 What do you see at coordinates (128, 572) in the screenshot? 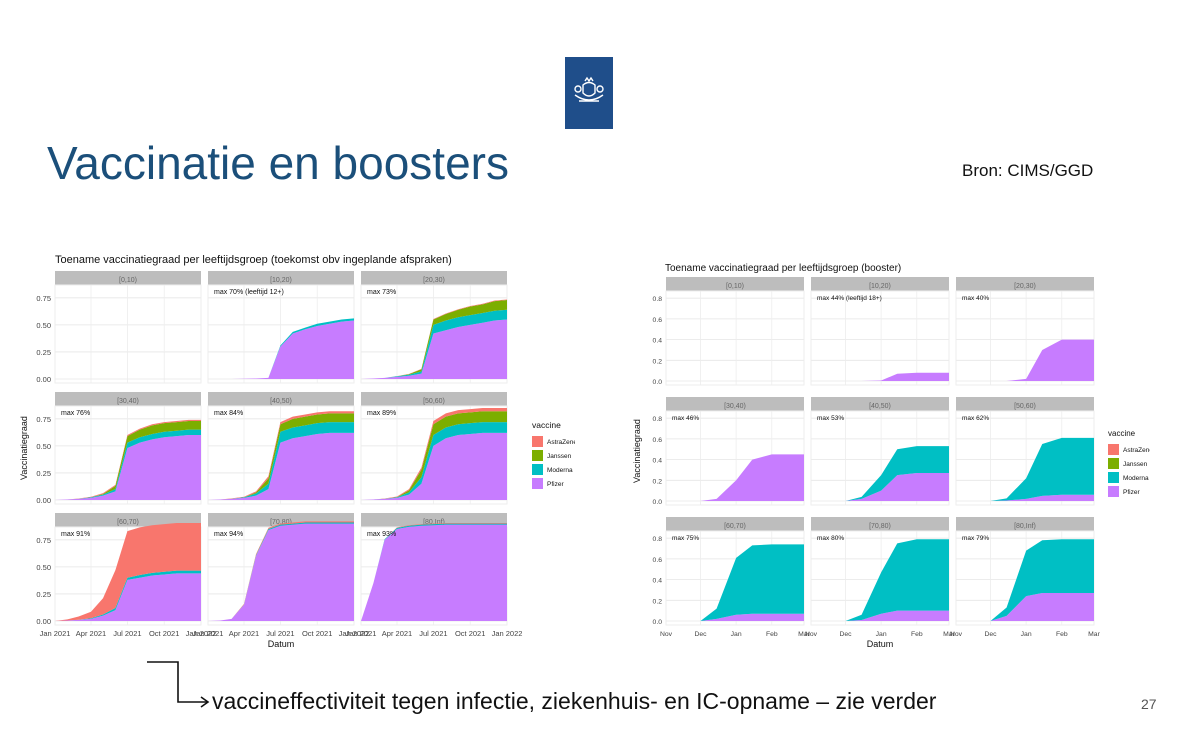
I see `area-astrazeneca` at bounding box center [128, 572].